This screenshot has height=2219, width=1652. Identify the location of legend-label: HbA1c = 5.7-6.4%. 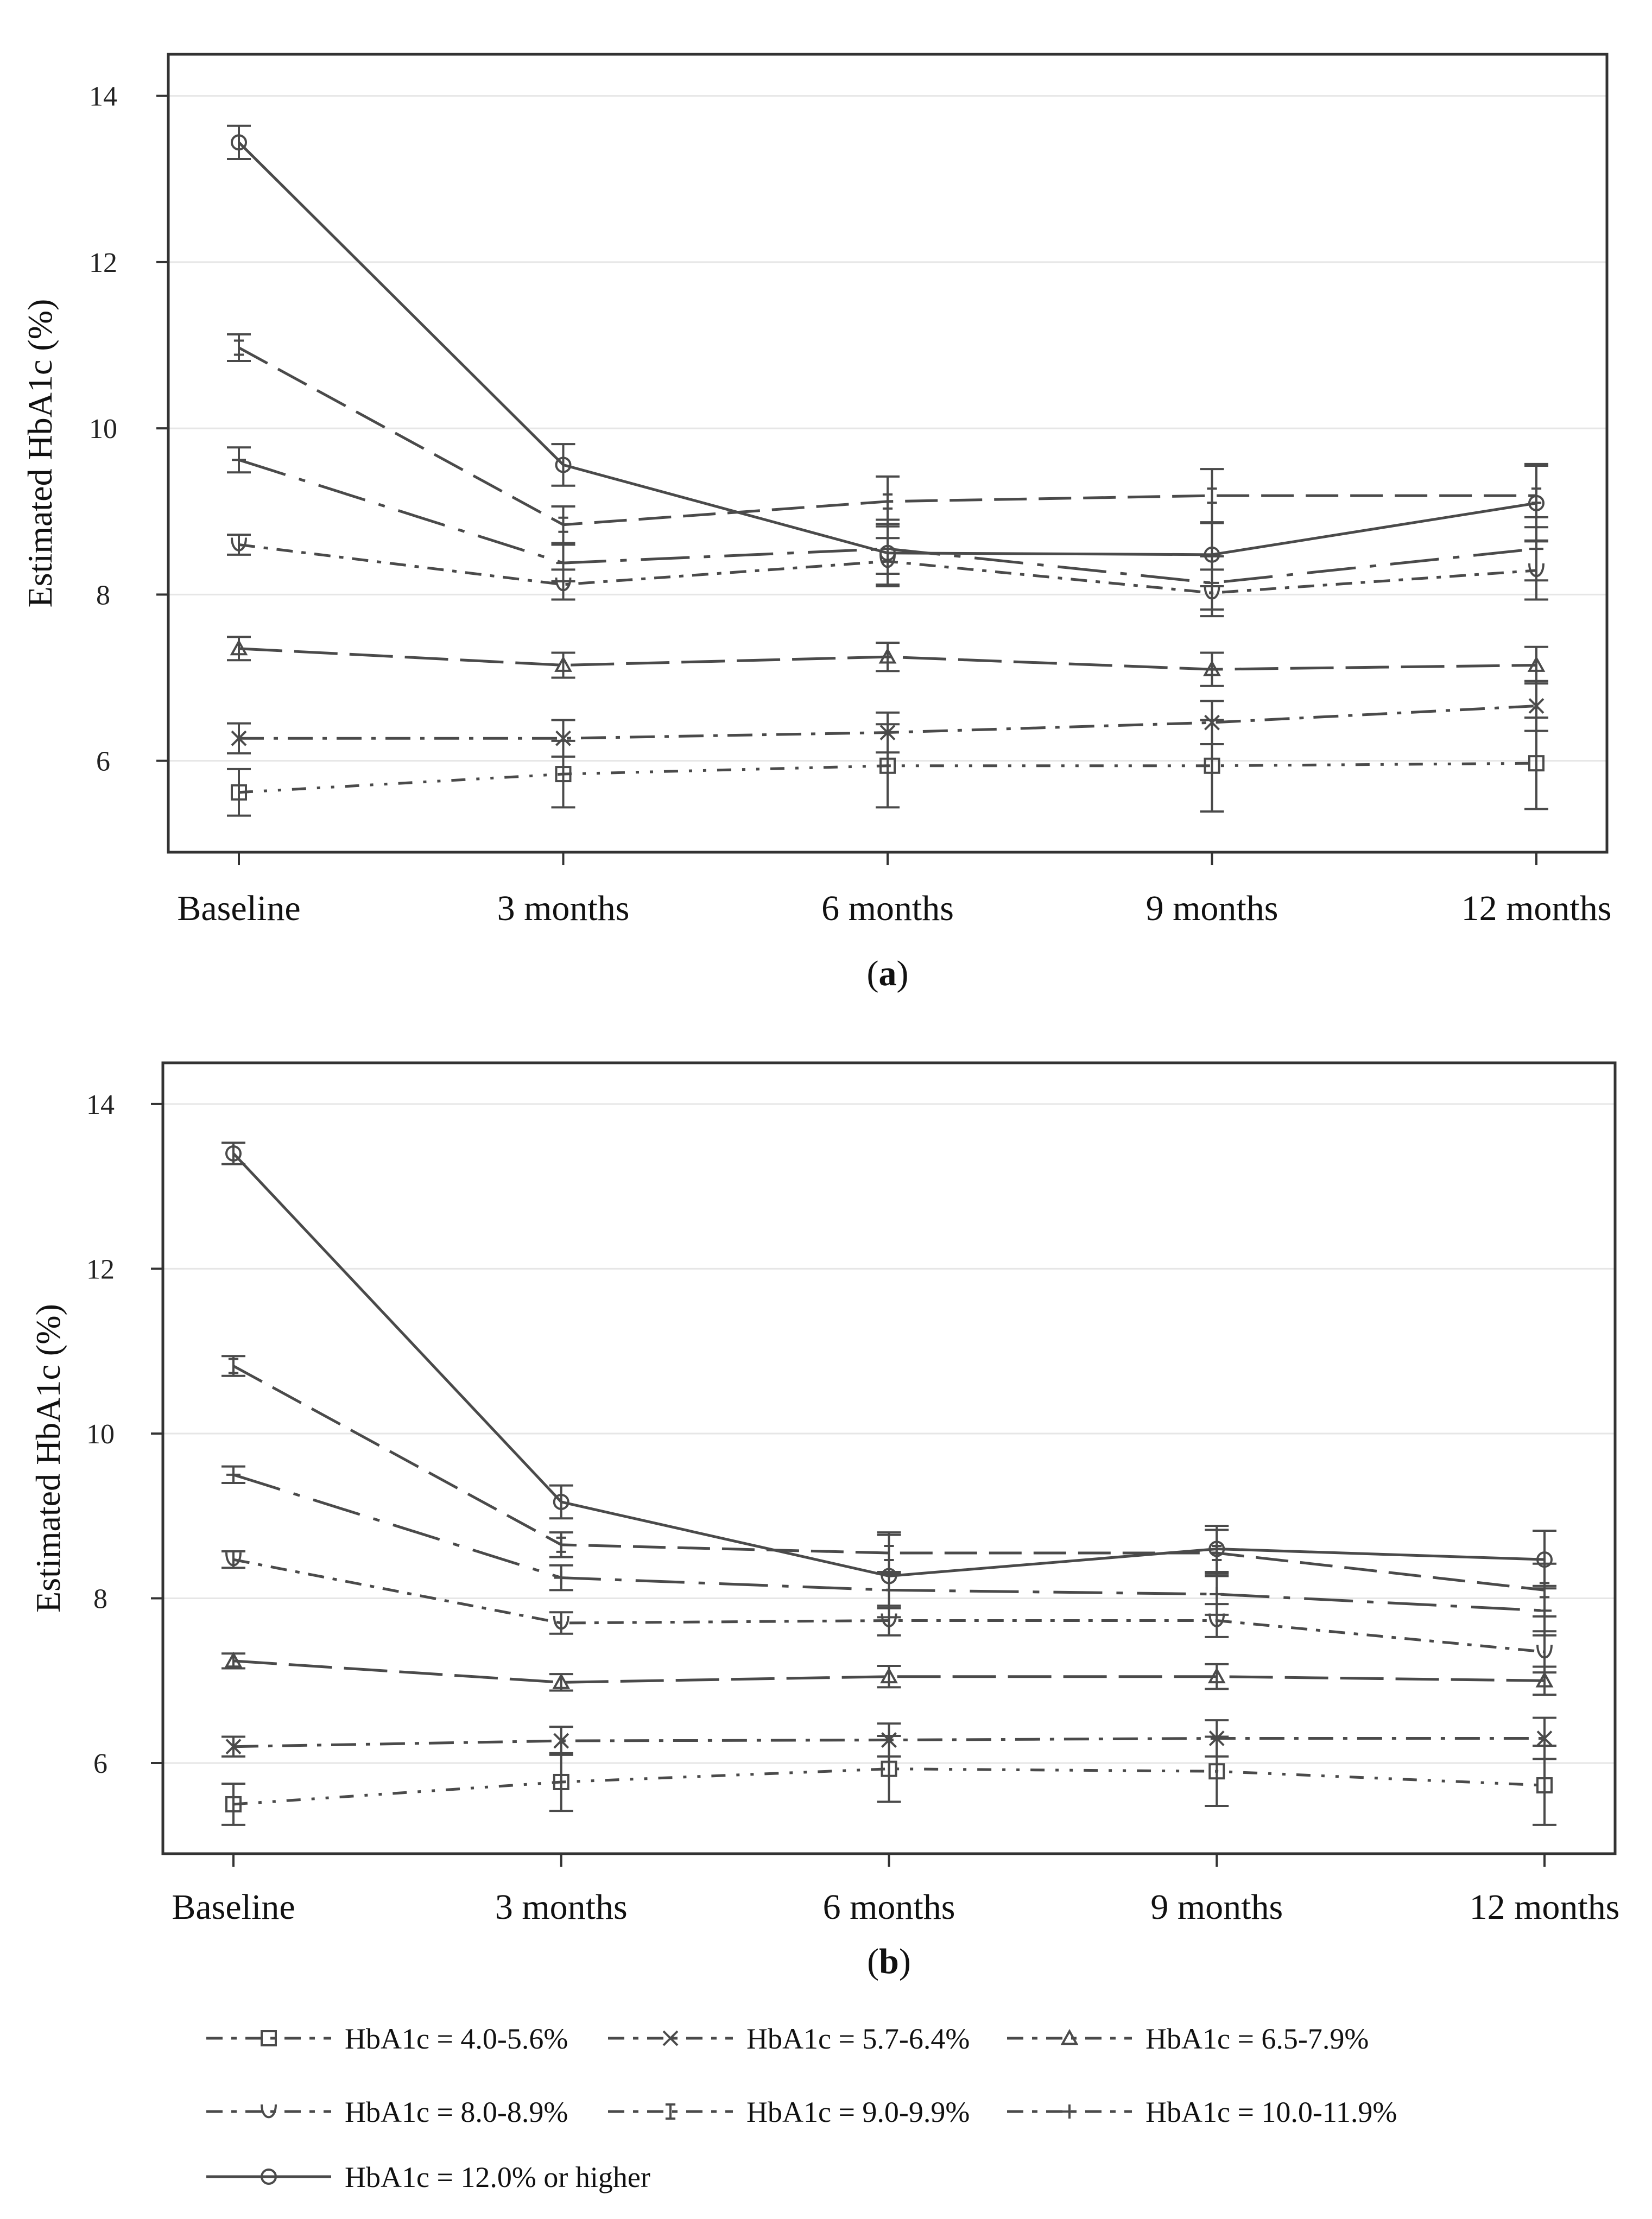
(858, 2039).